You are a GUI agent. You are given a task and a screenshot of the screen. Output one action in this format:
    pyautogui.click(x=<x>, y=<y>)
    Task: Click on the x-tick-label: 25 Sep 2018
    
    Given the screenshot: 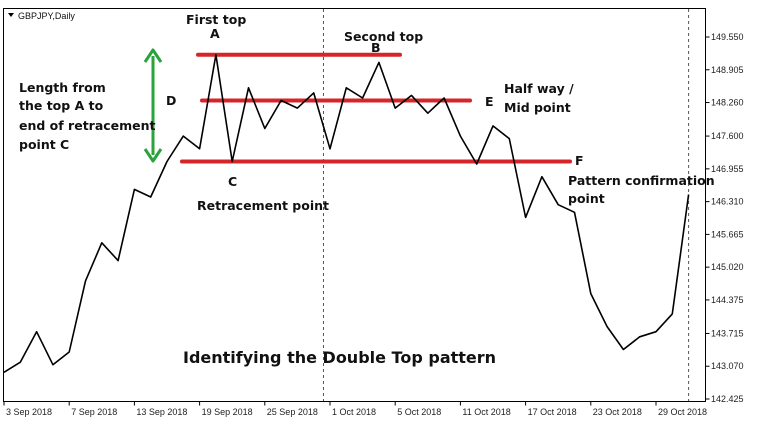 What is the action you would take?
    pyautogui.click(x=292, y=412)
    